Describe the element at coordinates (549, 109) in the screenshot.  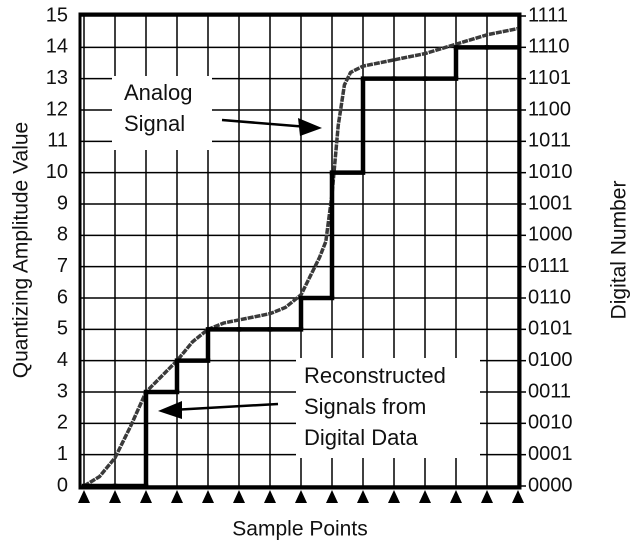
I see `y2-tick-label: 1100` at that location.